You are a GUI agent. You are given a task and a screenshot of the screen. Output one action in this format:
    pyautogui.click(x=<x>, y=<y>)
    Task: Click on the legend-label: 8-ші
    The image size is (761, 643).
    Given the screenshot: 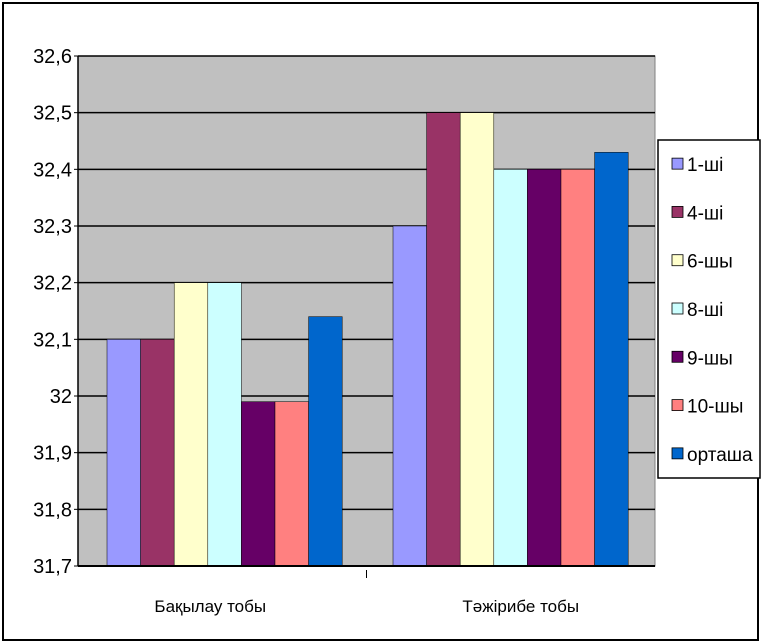 What is the action you would take?
    pyautogui.click(x=705, y=310)
    